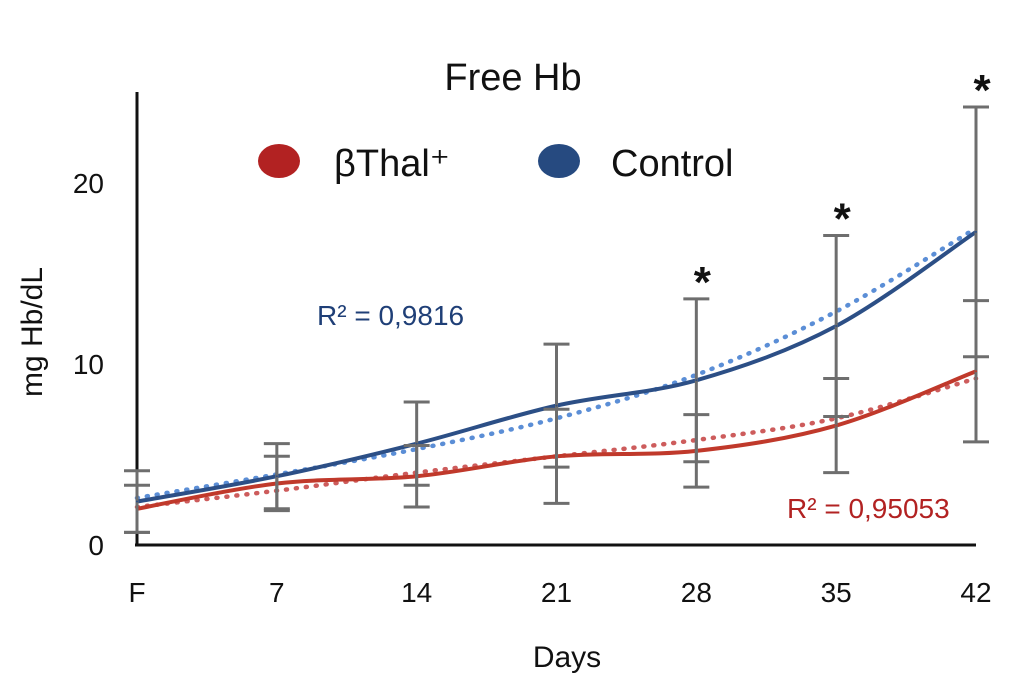  I want to click on legend: βThal⁺ Control, so click(496, 164).